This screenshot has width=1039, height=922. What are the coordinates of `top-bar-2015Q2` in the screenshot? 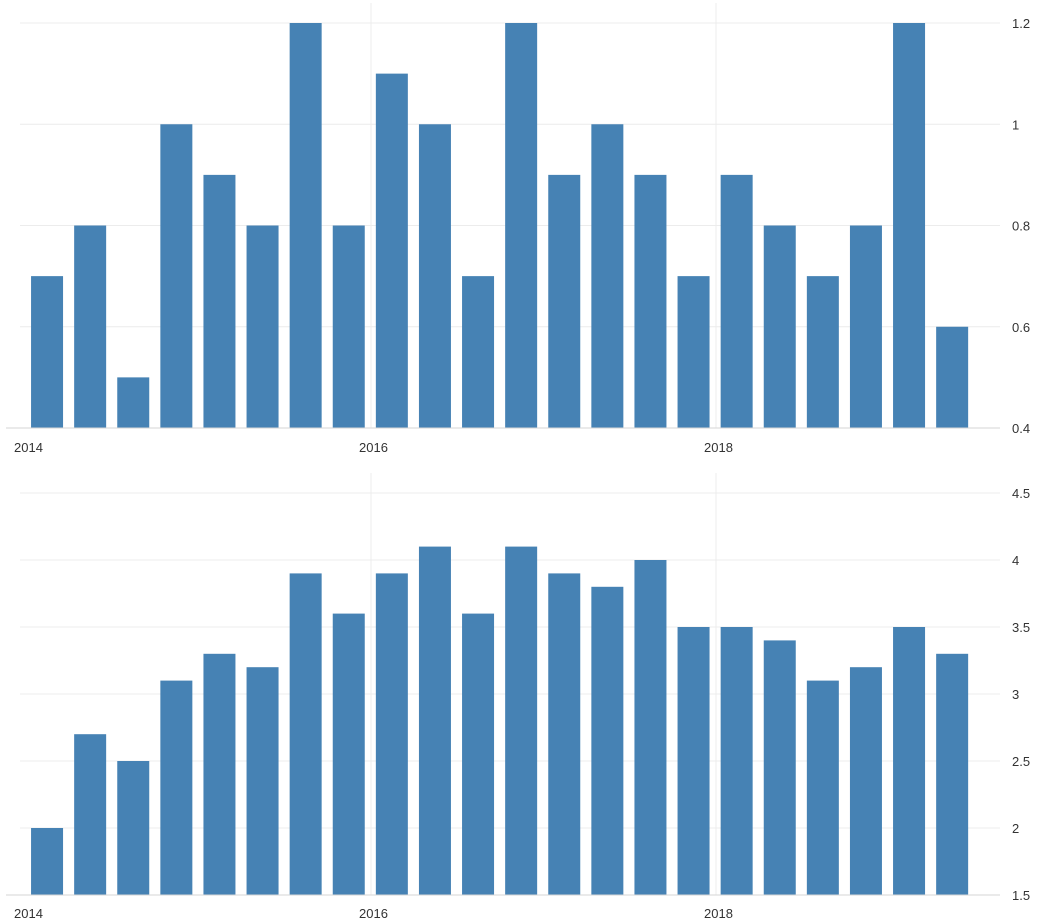 It's located at (262, 326).